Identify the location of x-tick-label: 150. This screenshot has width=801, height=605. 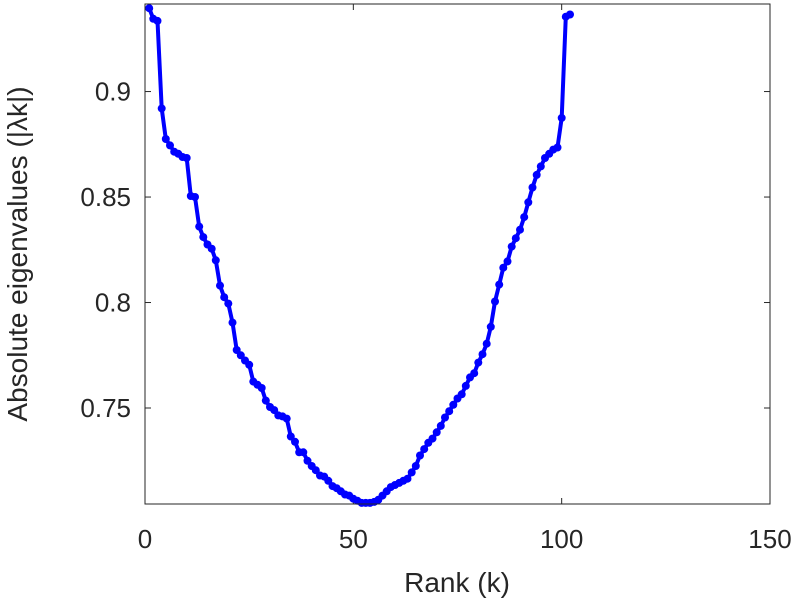
(769, 539).